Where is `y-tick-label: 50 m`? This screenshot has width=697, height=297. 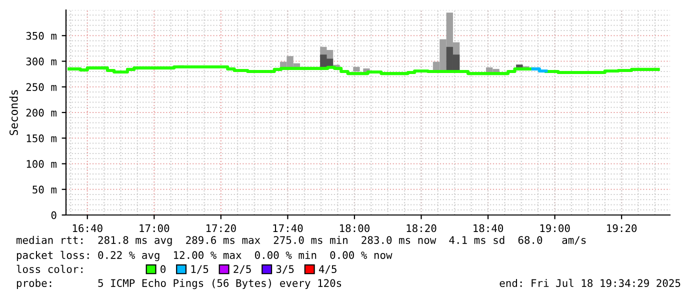
y-tick-label: 50 m is located at coordinates (44, 190).